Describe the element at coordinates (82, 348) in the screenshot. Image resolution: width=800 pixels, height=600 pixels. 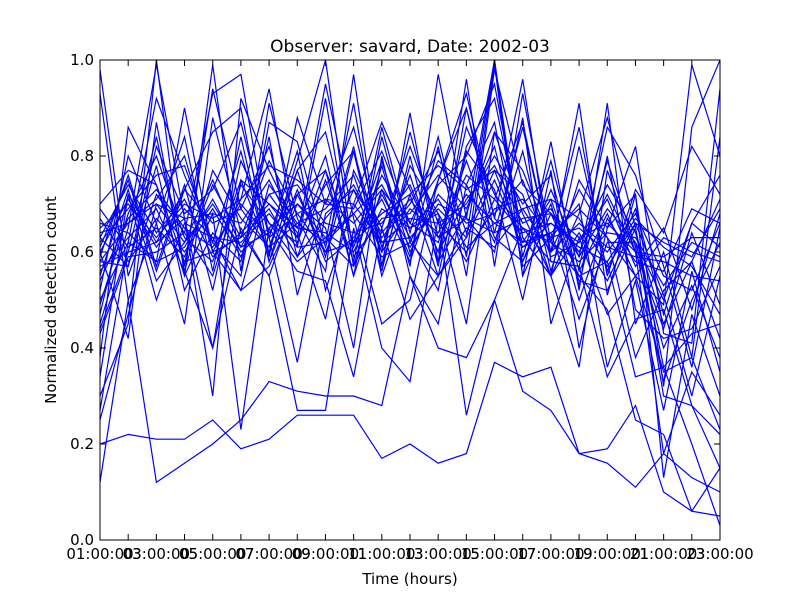
I see `y-tick-label: 0.4` at that location.